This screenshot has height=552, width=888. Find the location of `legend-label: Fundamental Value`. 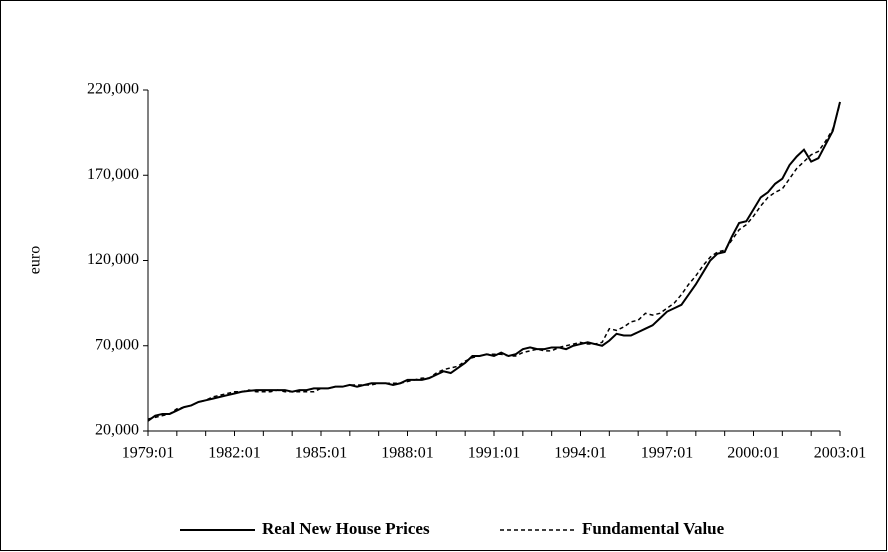

legend-label: Fundamental Value is located at coordinates (653, 528).